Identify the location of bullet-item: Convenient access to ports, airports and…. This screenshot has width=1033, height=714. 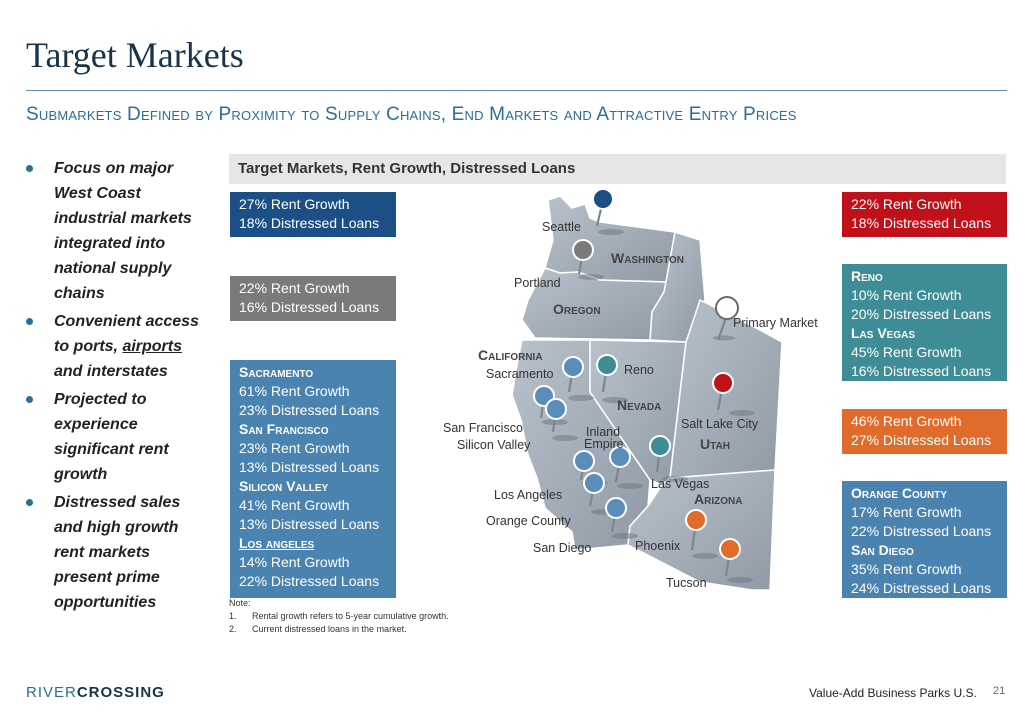
(118, 346).